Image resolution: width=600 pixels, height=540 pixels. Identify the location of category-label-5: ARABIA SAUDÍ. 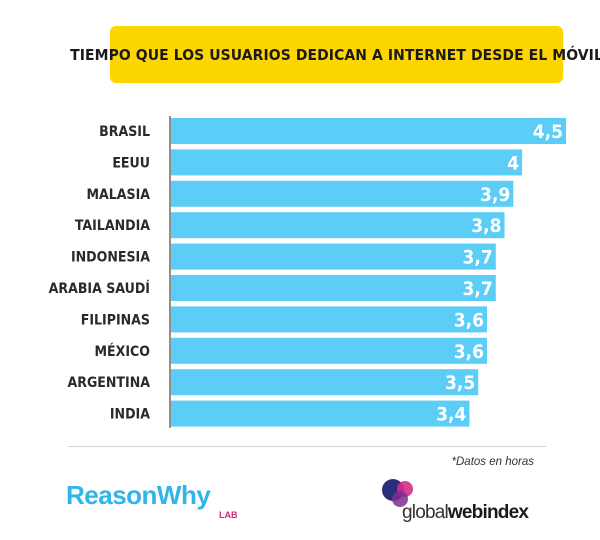
(100, 288).